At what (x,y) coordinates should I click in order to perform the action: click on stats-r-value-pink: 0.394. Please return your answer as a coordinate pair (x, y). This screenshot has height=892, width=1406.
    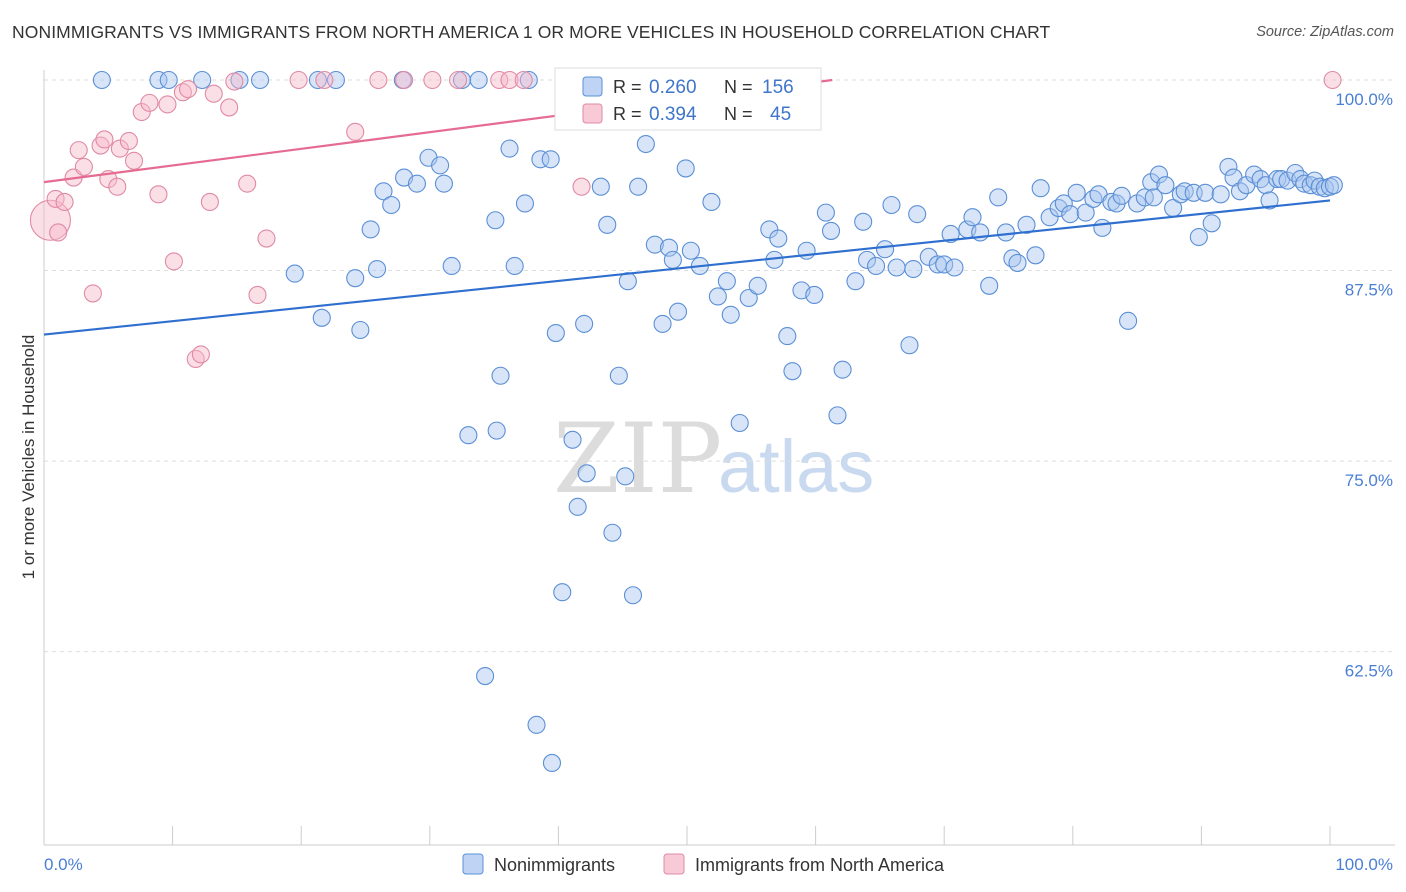
    Looking at the image, I should click on (673, 114).